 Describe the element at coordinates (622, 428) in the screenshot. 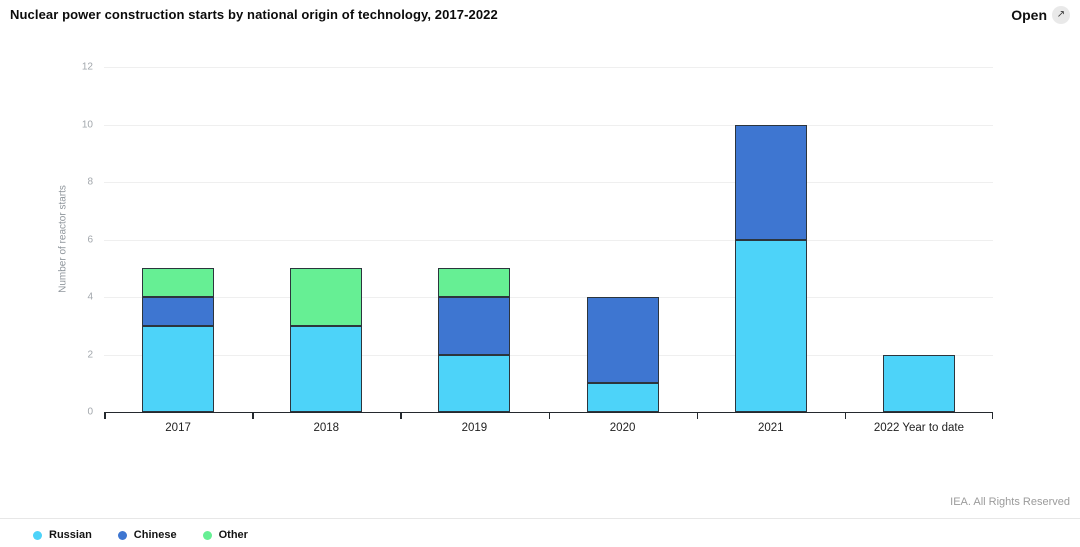

I see `x-axis-label-2020: 2020` at that location.